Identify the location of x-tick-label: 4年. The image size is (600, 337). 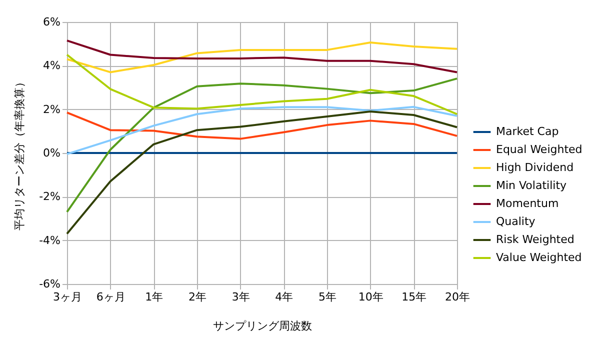
(284, 297).